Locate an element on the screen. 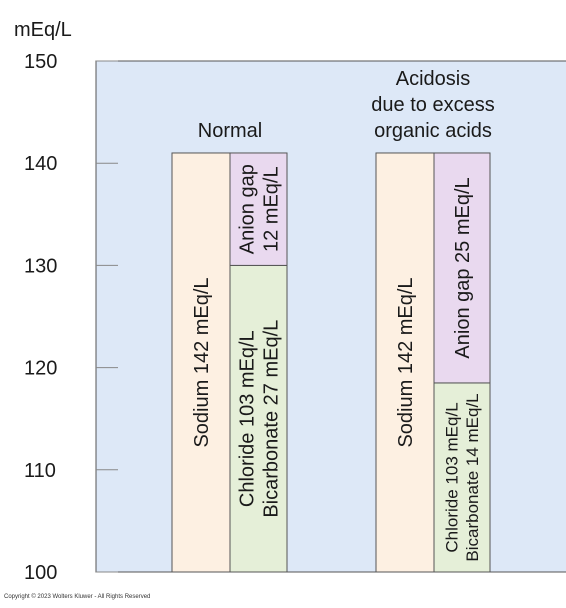  y-tick-label: 120 is located at coordinates (40, 369).